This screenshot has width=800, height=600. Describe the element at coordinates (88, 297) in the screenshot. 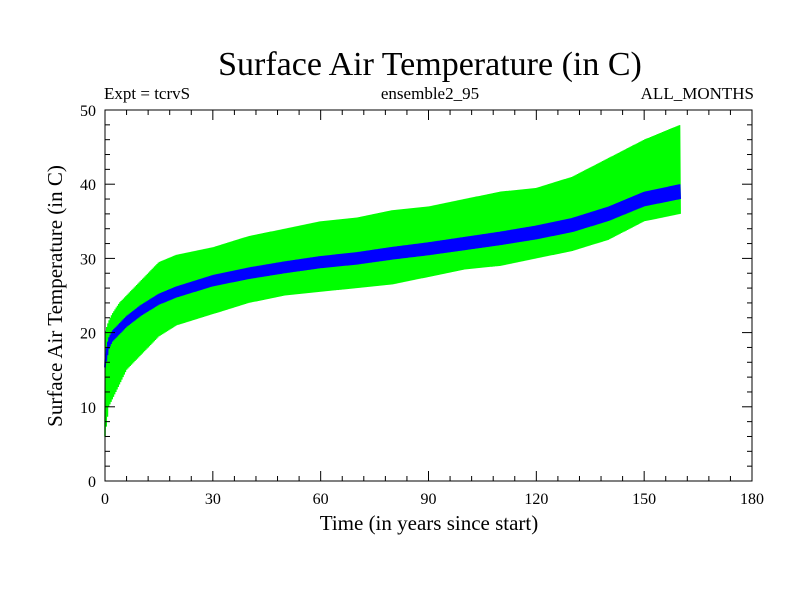

I see `y-tick-labels: 0 10 20 30 40 50` at that location.